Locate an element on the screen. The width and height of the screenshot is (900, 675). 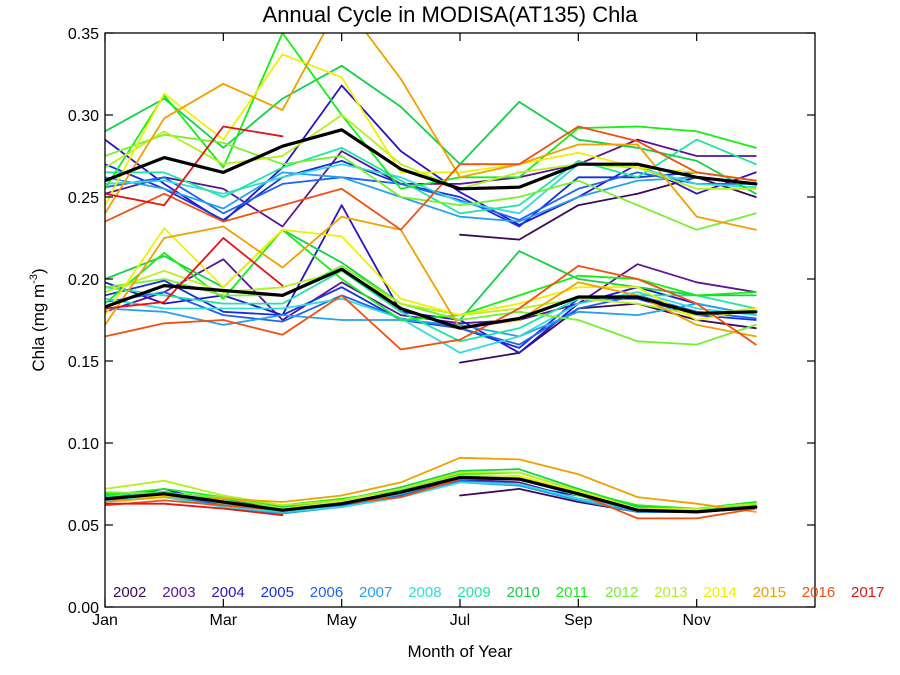
y-axis-label-close: ) is located at coordinates (38, 271).